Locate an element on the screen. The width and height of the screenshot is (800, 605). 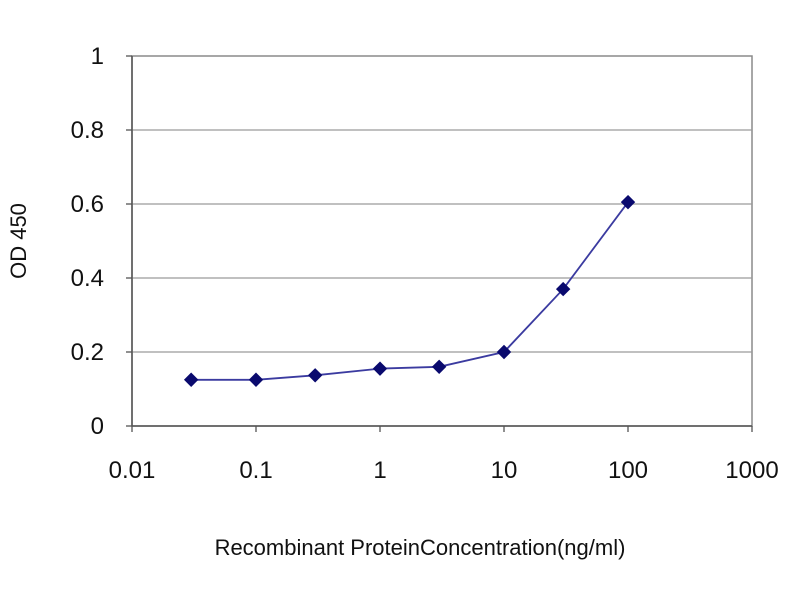
x-tick-label-1: 0.1 is located at coordinates (255, 470).